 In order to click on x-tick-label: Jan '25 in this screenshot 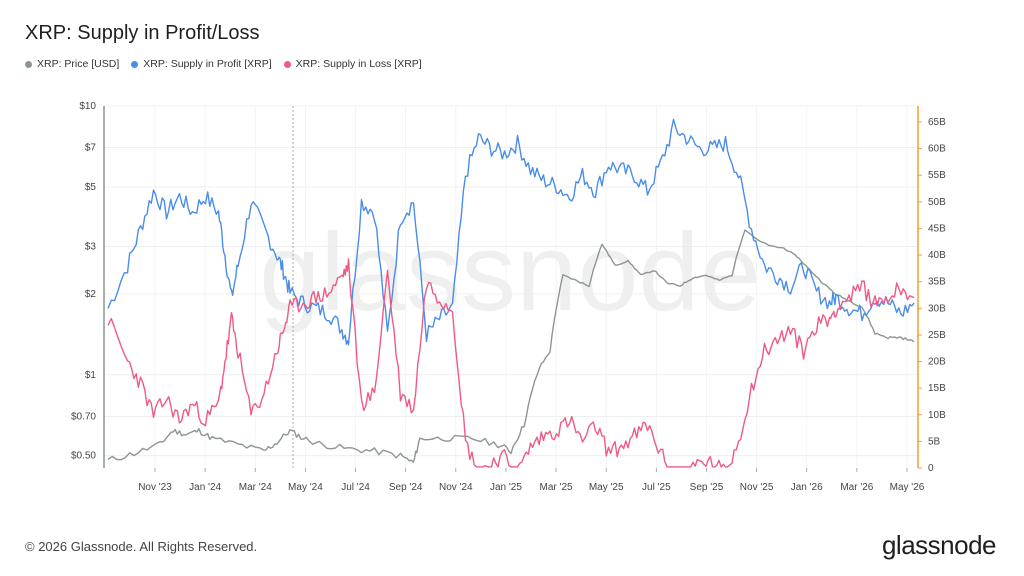, I will do `click(506, 487)`.